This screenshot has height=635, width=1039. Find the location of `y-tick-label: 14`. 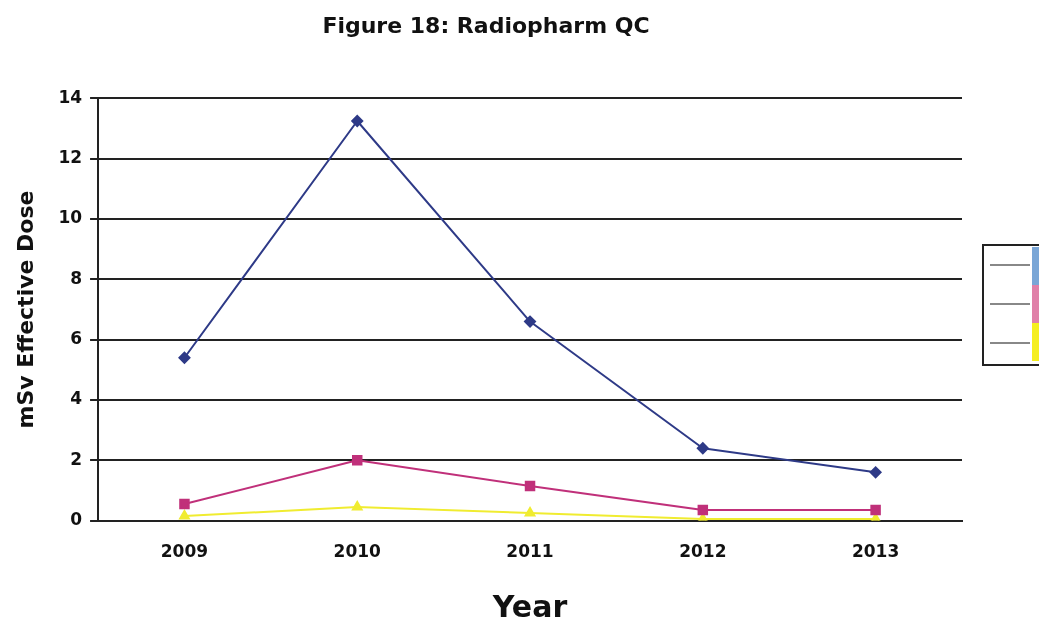

y-tick-label: 14 is located at coordinates (70, 96).